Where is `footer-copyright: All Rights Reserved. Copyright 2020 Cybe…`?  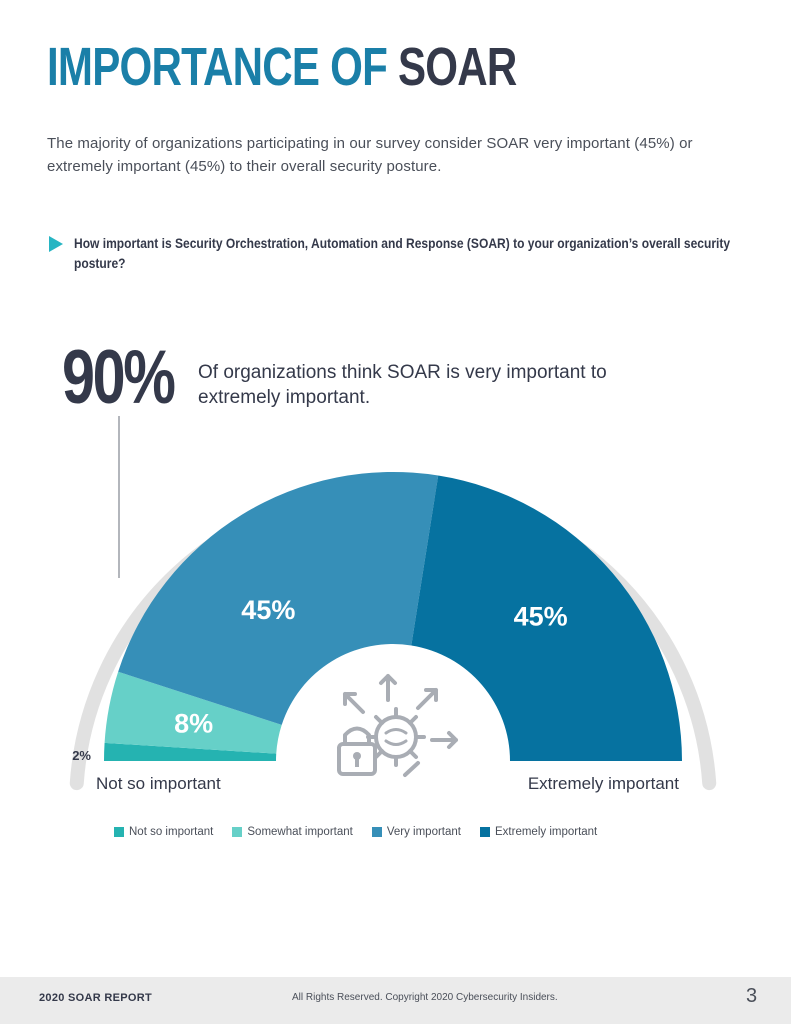 footer-copyright: All Rights Reserved. Copyright 2020 Cybe… is located at coordinates (425, 997).